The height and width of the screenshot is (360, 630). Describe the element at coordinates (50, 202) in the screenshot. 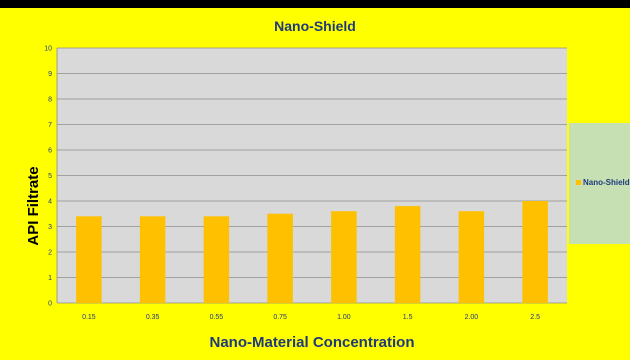

I see `y-tick-label: 4` at that location.